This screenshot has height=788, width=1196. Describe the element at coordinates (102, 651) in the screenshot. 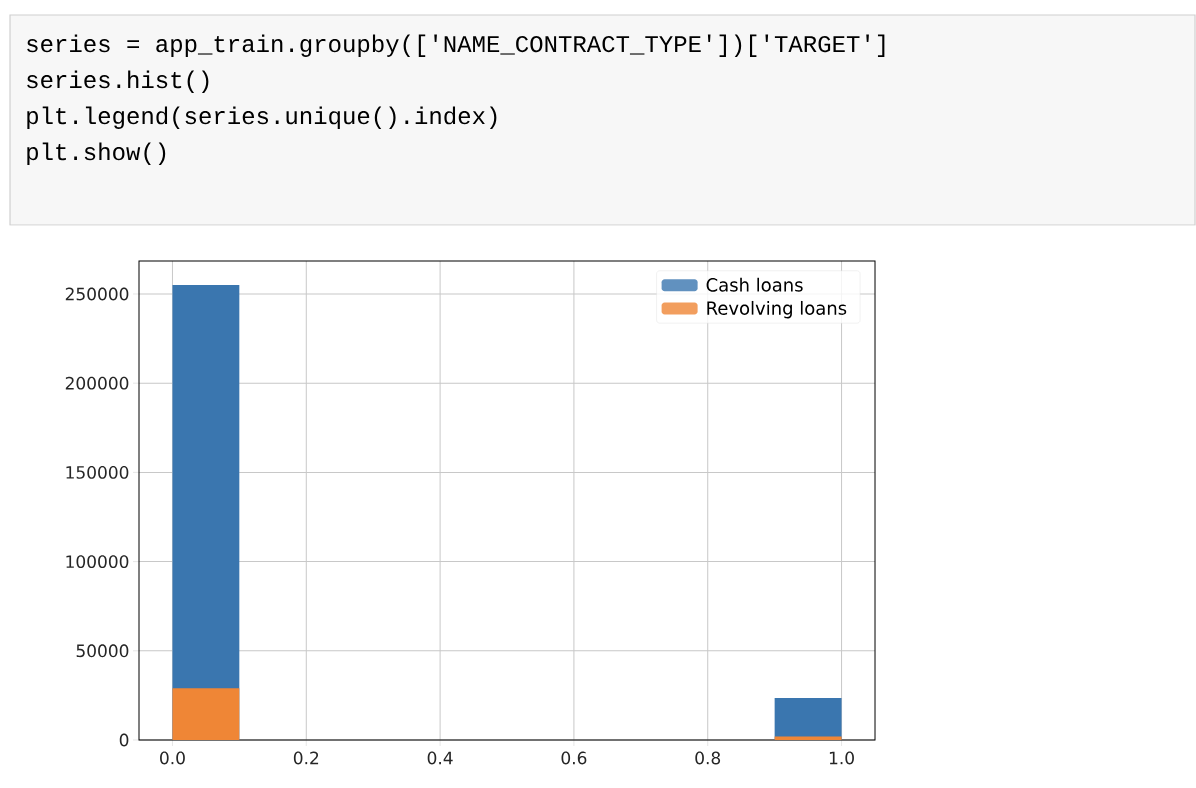

I see `y-tick-label: 50000` at that location.